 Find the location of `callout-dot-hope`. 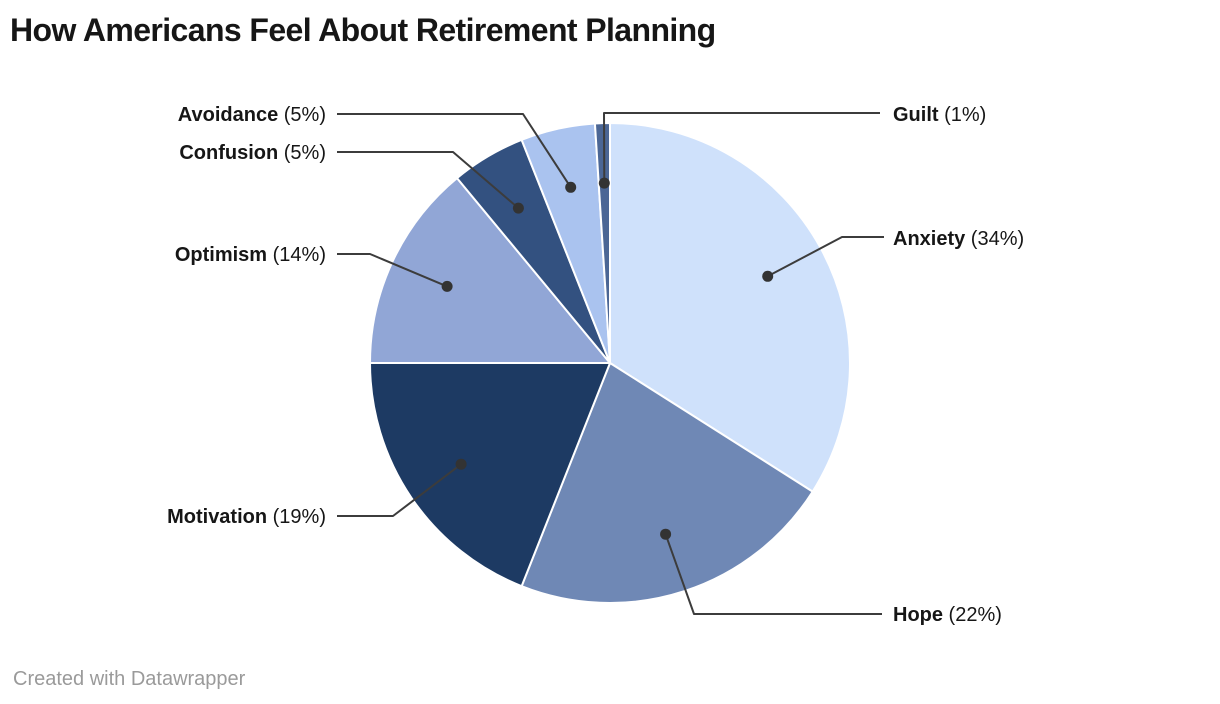

callout-dot-hope is located at coordinates (666, 534).